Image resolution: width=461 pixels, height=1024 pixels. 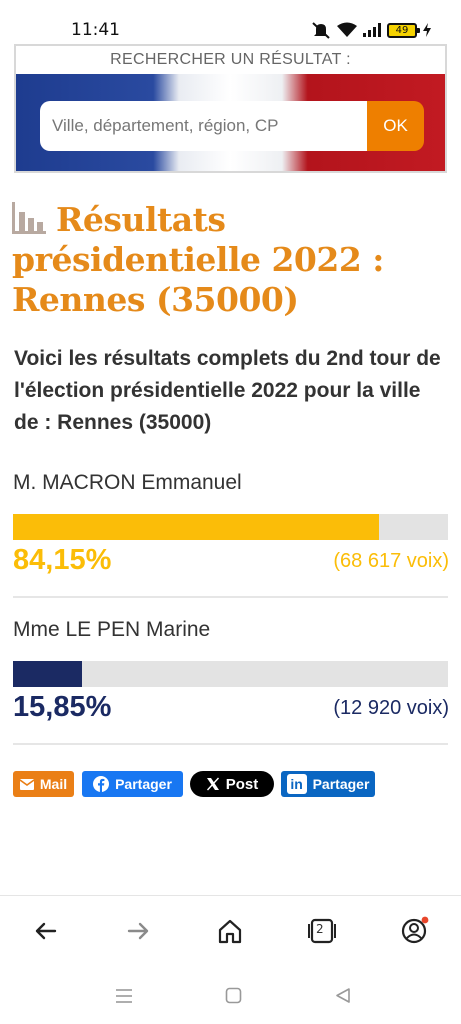 I want to click on search-banner: RECHERCHER UN RÉSULTAT : OK, so click(x=230, y=108).